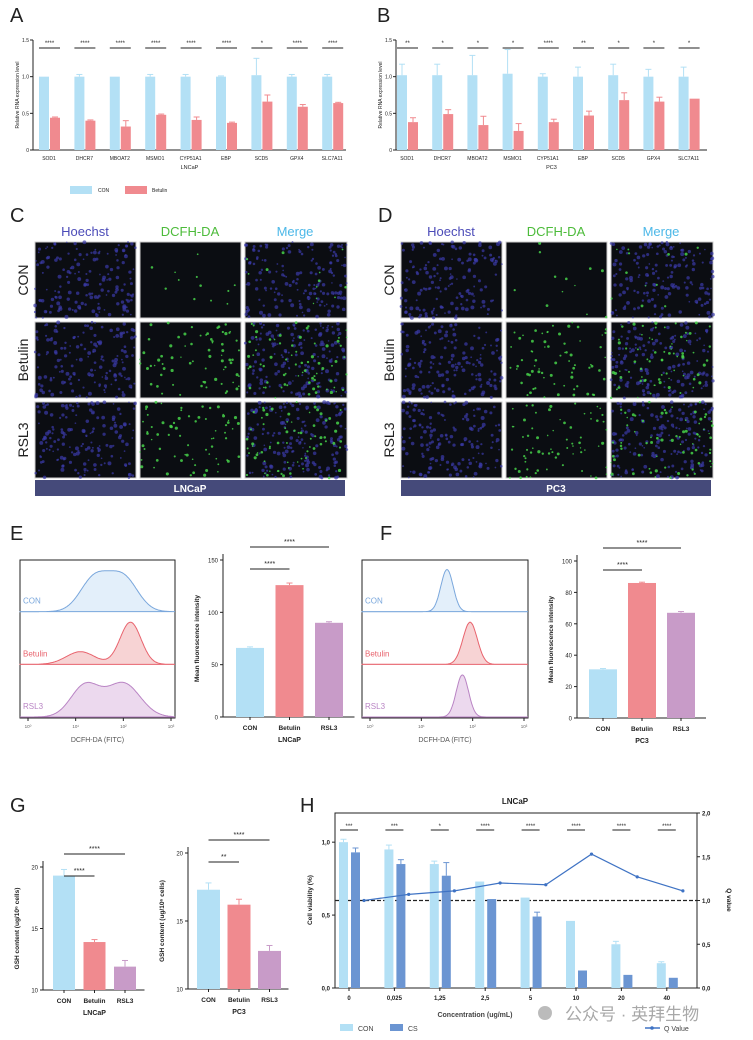 The image size is (753, 1040). I want to click on y-tick-label: 1.0, so click(388, 78).